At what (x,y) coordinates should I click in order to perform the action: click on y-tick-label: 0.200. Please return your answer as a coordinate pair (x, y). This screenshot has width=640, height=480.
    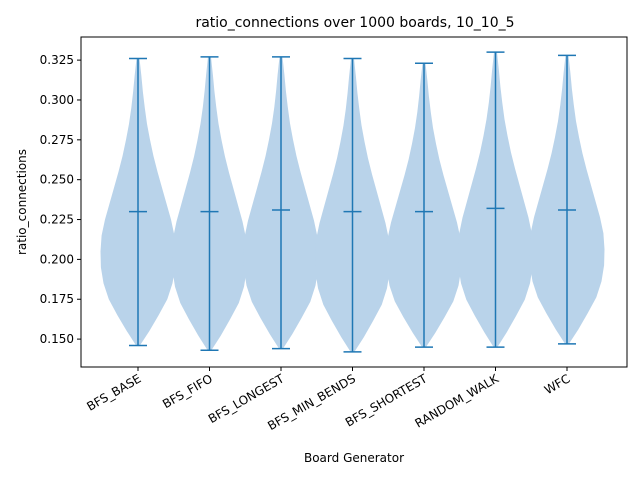
    Looking at the image, I should click on (57, 259).